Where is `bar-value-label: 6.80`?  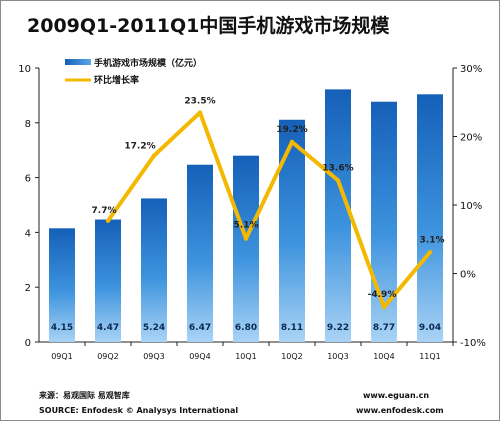 bar-value-label: 6.80 is located at coordinates (246, 328).